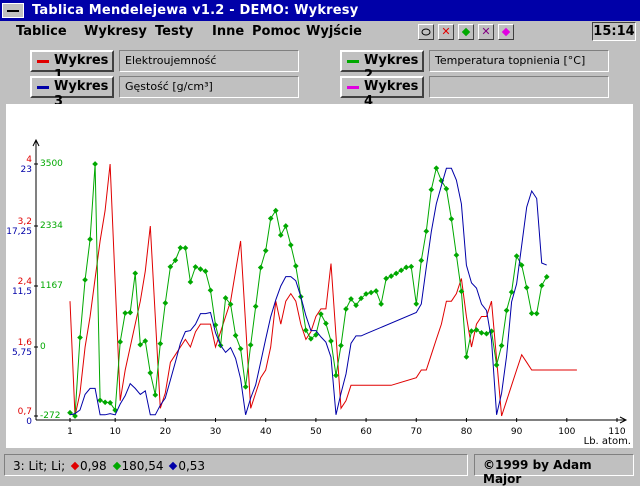 The height and width of the screenshot is (486, 640). Describe the element at coordinates (81, 94) in the screenshot. I see `series-3-label: Wykres 3` at that location.